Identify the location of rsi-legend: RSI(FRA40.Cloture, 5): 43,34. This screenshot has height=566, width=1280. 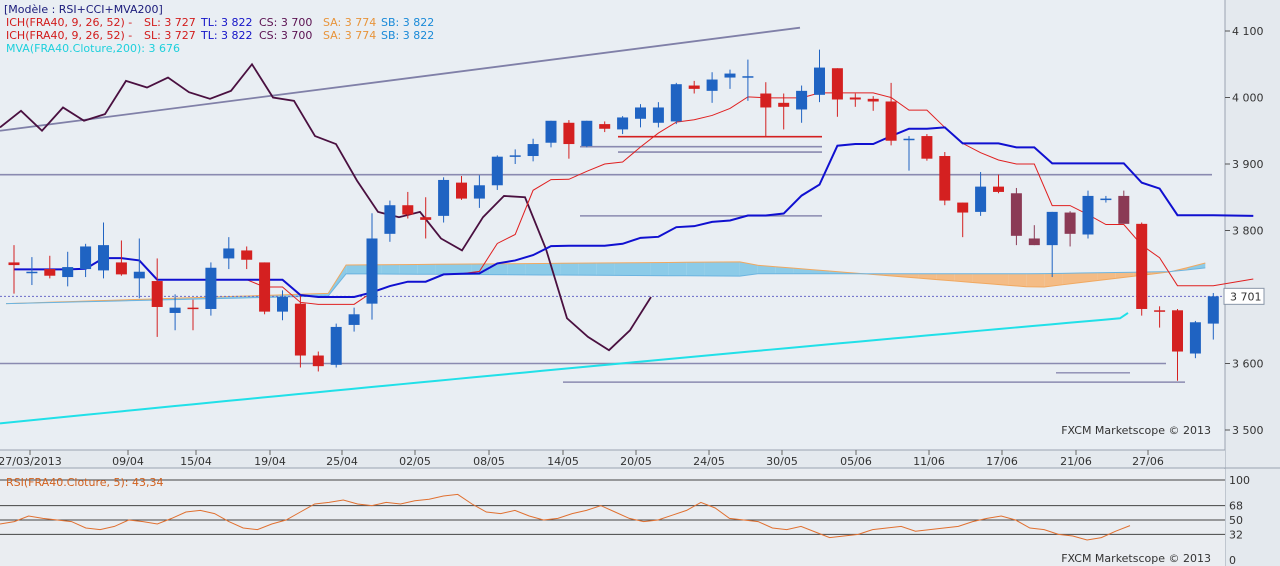
(84, 482).